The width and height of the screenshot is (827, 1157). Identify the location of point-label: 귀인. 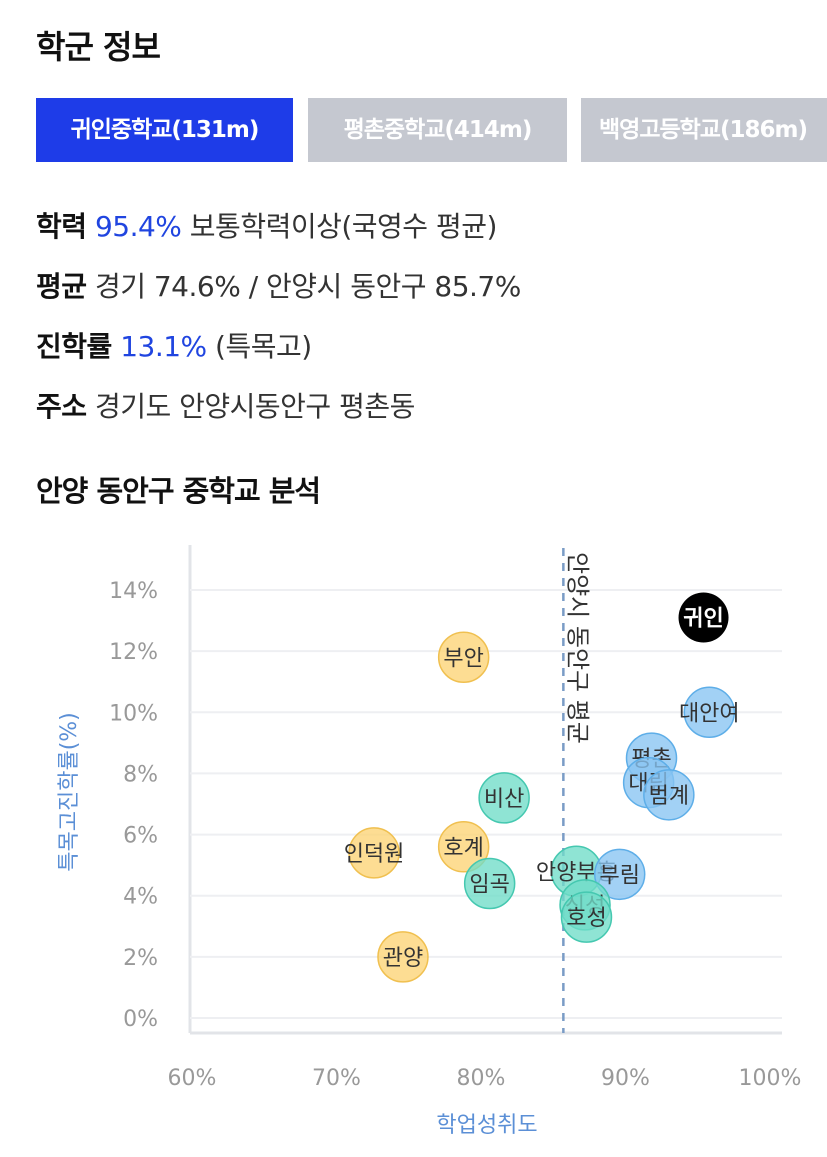
(703, 619).